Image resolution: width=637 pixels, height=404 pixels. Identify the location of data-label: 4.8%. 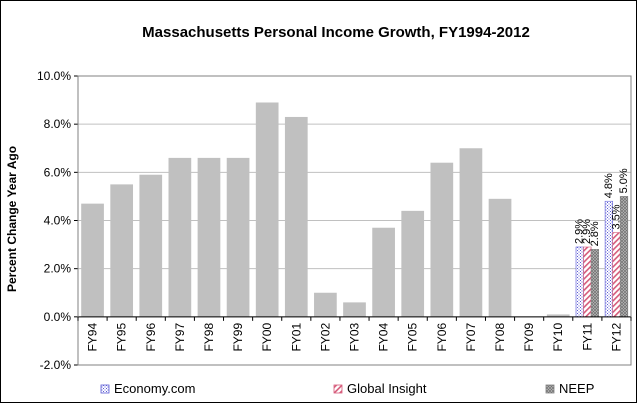
(609, 185).